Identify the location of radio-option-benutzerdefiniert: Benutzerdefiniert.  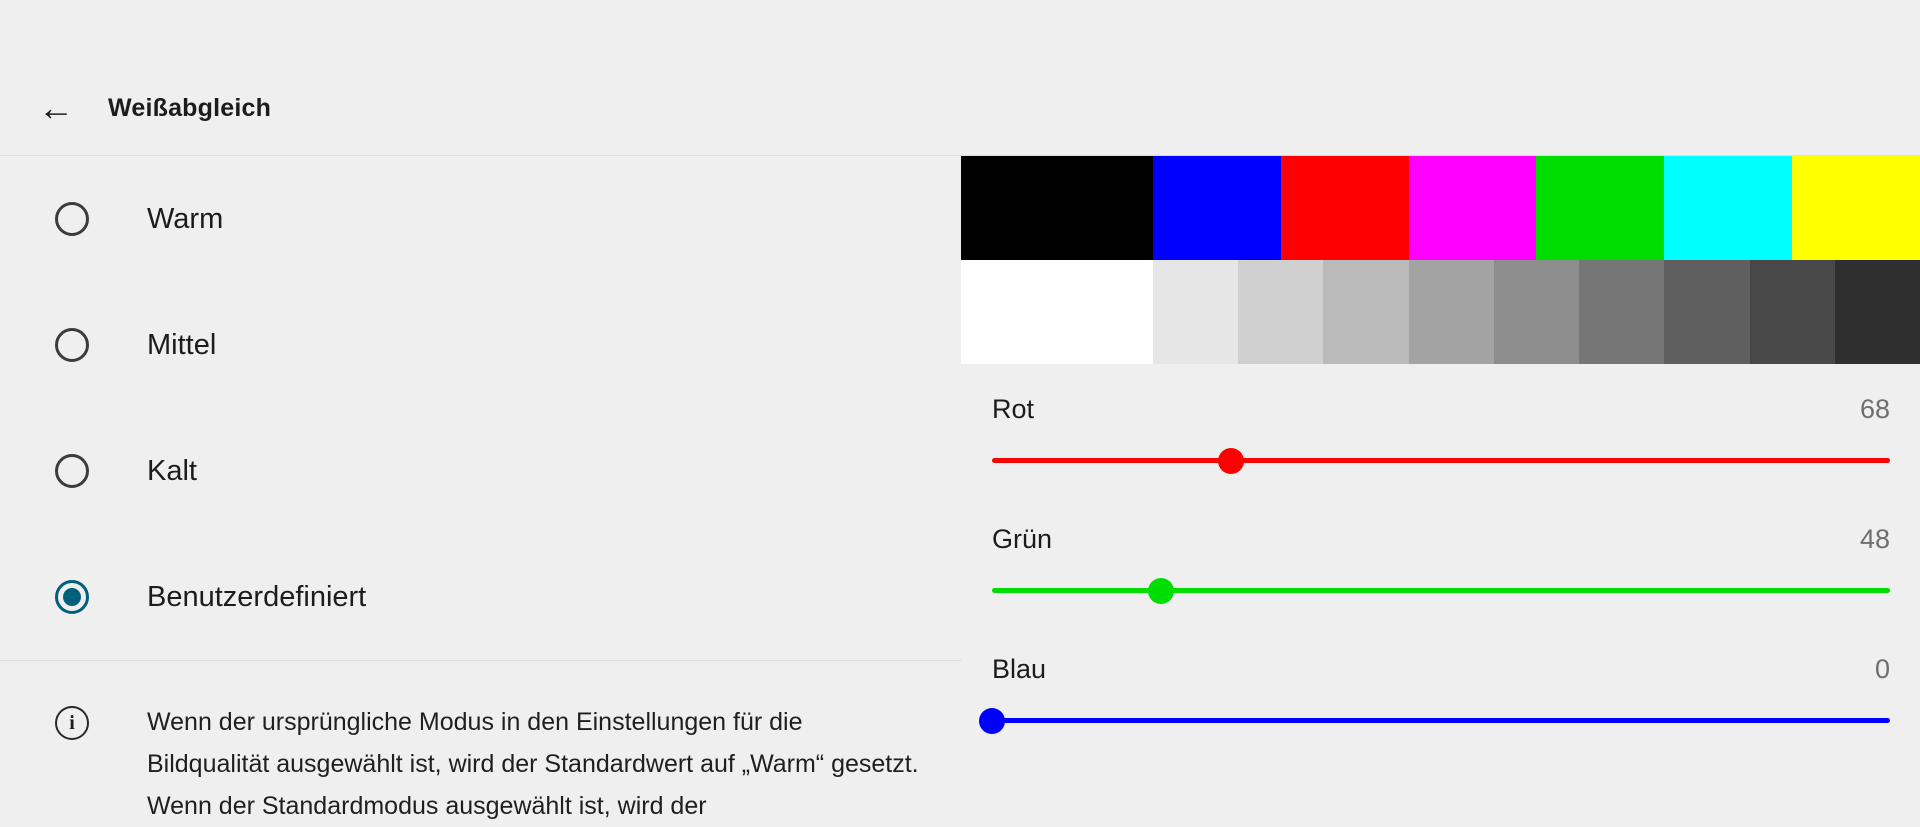
(480, 597).